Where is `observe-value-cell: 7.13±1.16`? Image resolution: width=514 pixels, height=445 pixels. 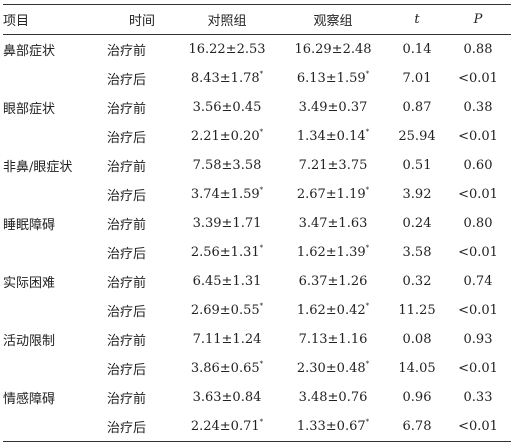 observe-value-cell: 7.13±1.16 is located at coordinates (333, 339).